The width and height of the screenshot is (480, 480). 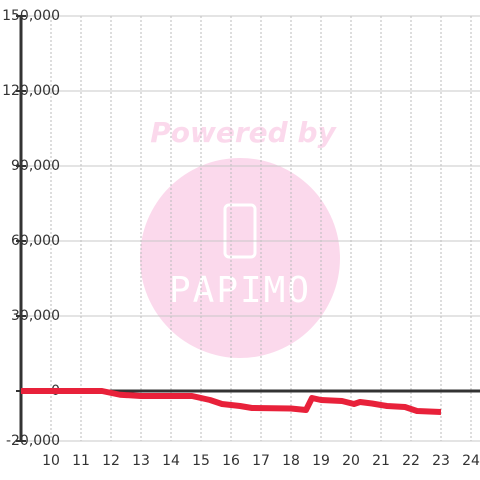 What do you see at coordinates (171, 461) in the screenshot?
I see `x-tick-label: 14` at bounding box center [171, 461].